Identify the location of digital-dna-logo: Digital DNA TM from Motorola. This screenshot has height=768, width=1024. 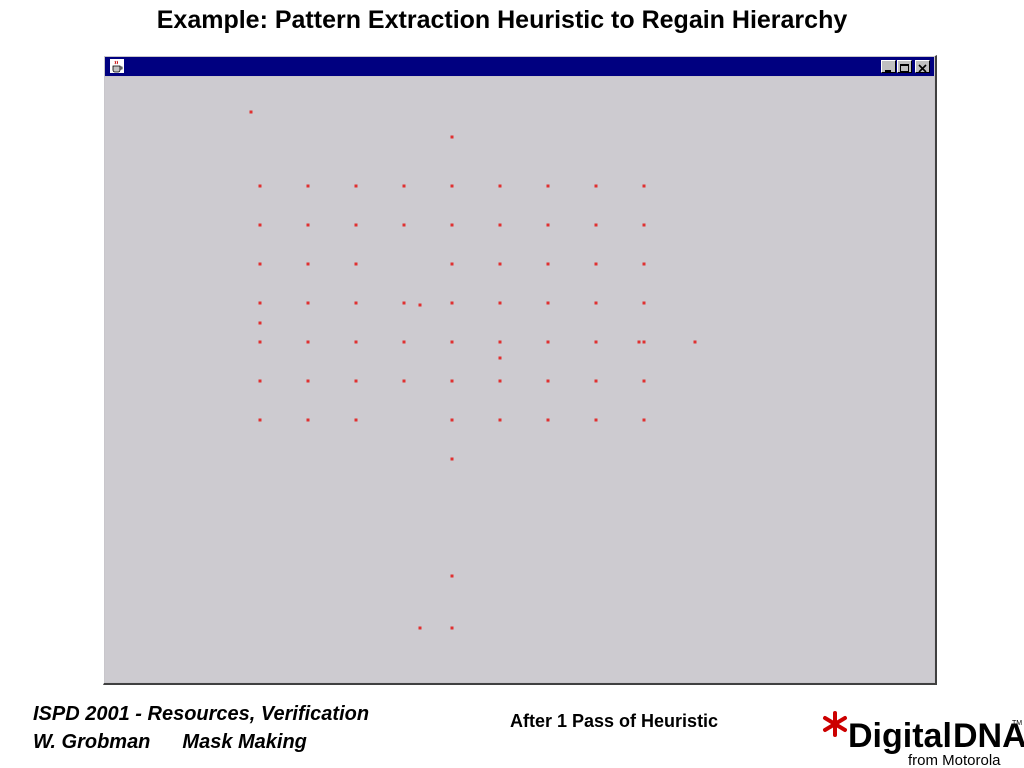
(923, 739).